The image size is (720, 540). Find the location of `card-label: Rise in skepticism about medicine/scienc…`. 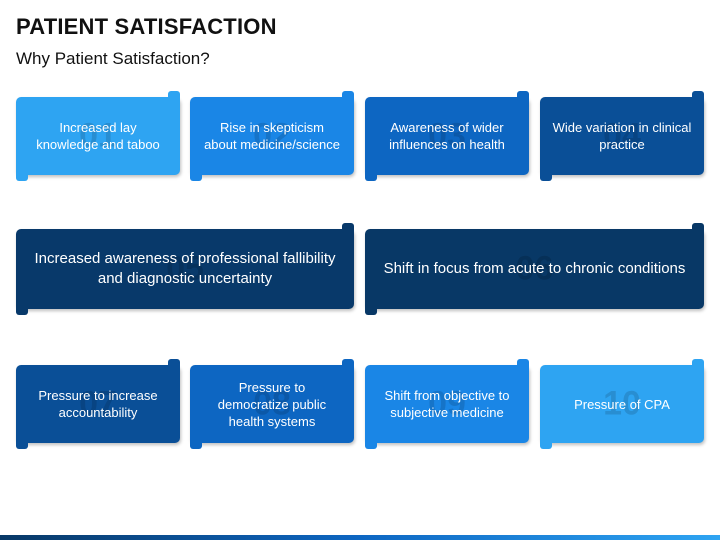

card-label: Rise in skepticism about medicine/scienc… is located at coordinates (272, 136).